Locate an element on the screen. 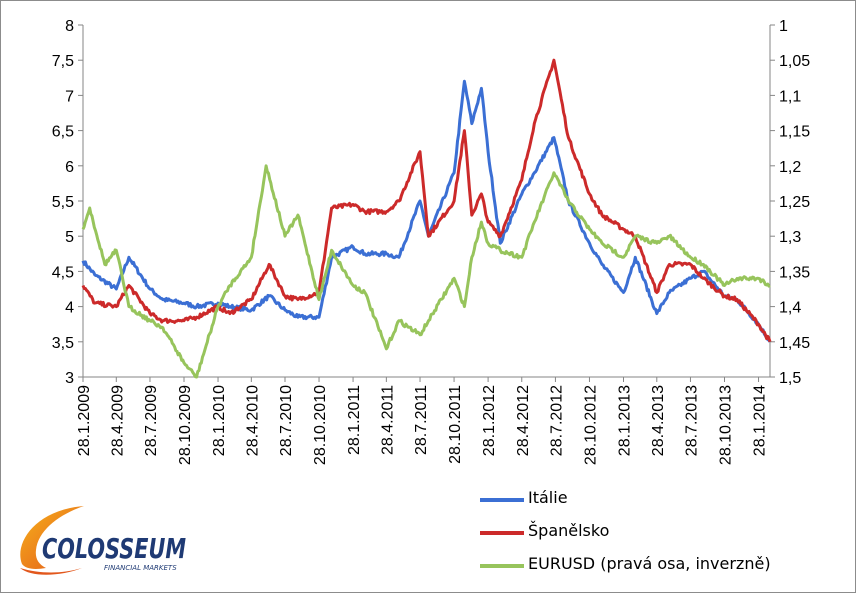  x-tick-label: 28.1.2011 is located at coordinates (354, 420).